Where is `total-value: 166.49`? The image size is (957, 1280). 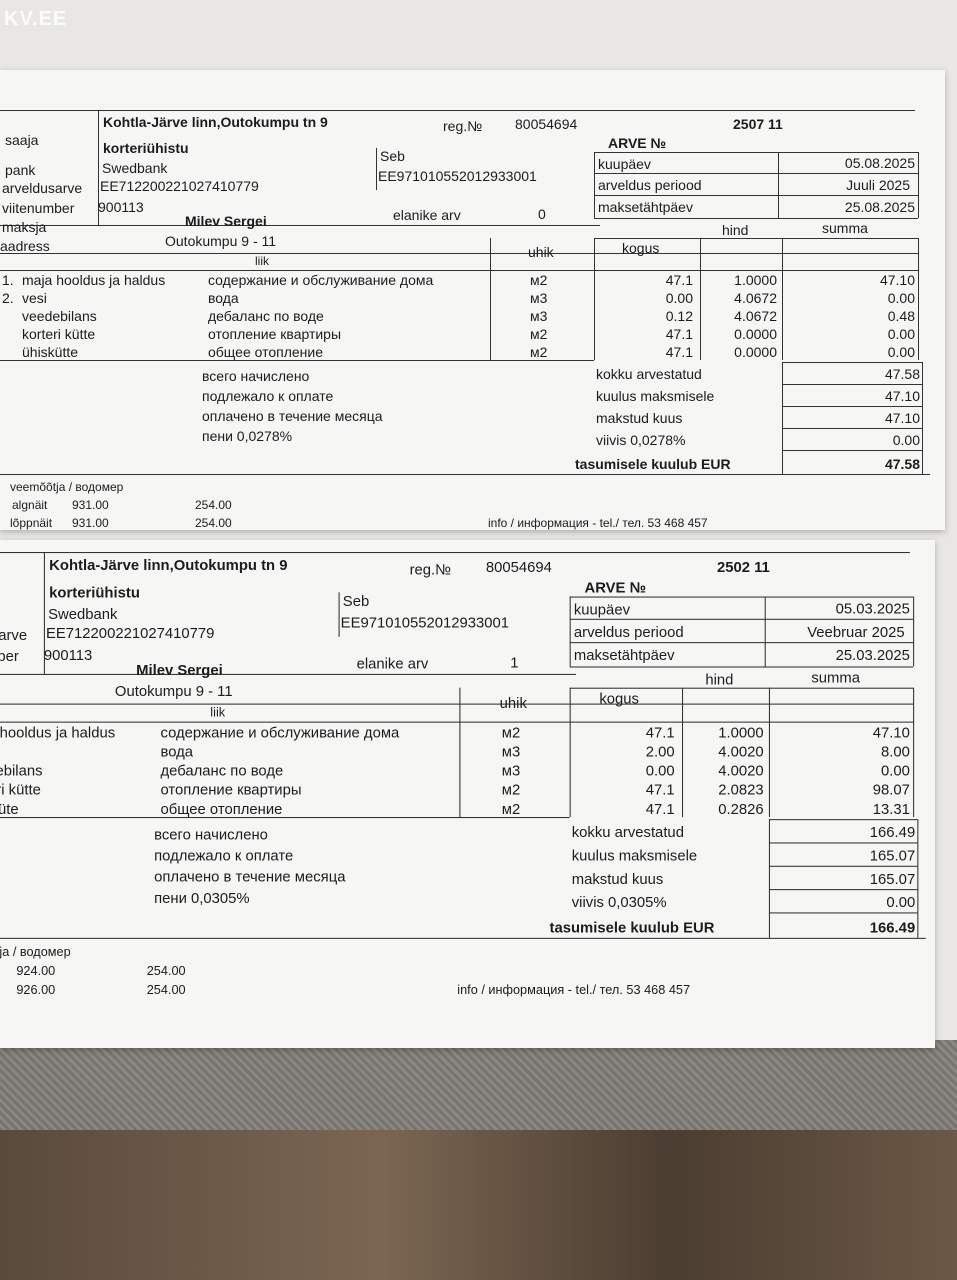 total-value: 166.49 is located at coordinates (892, 832).